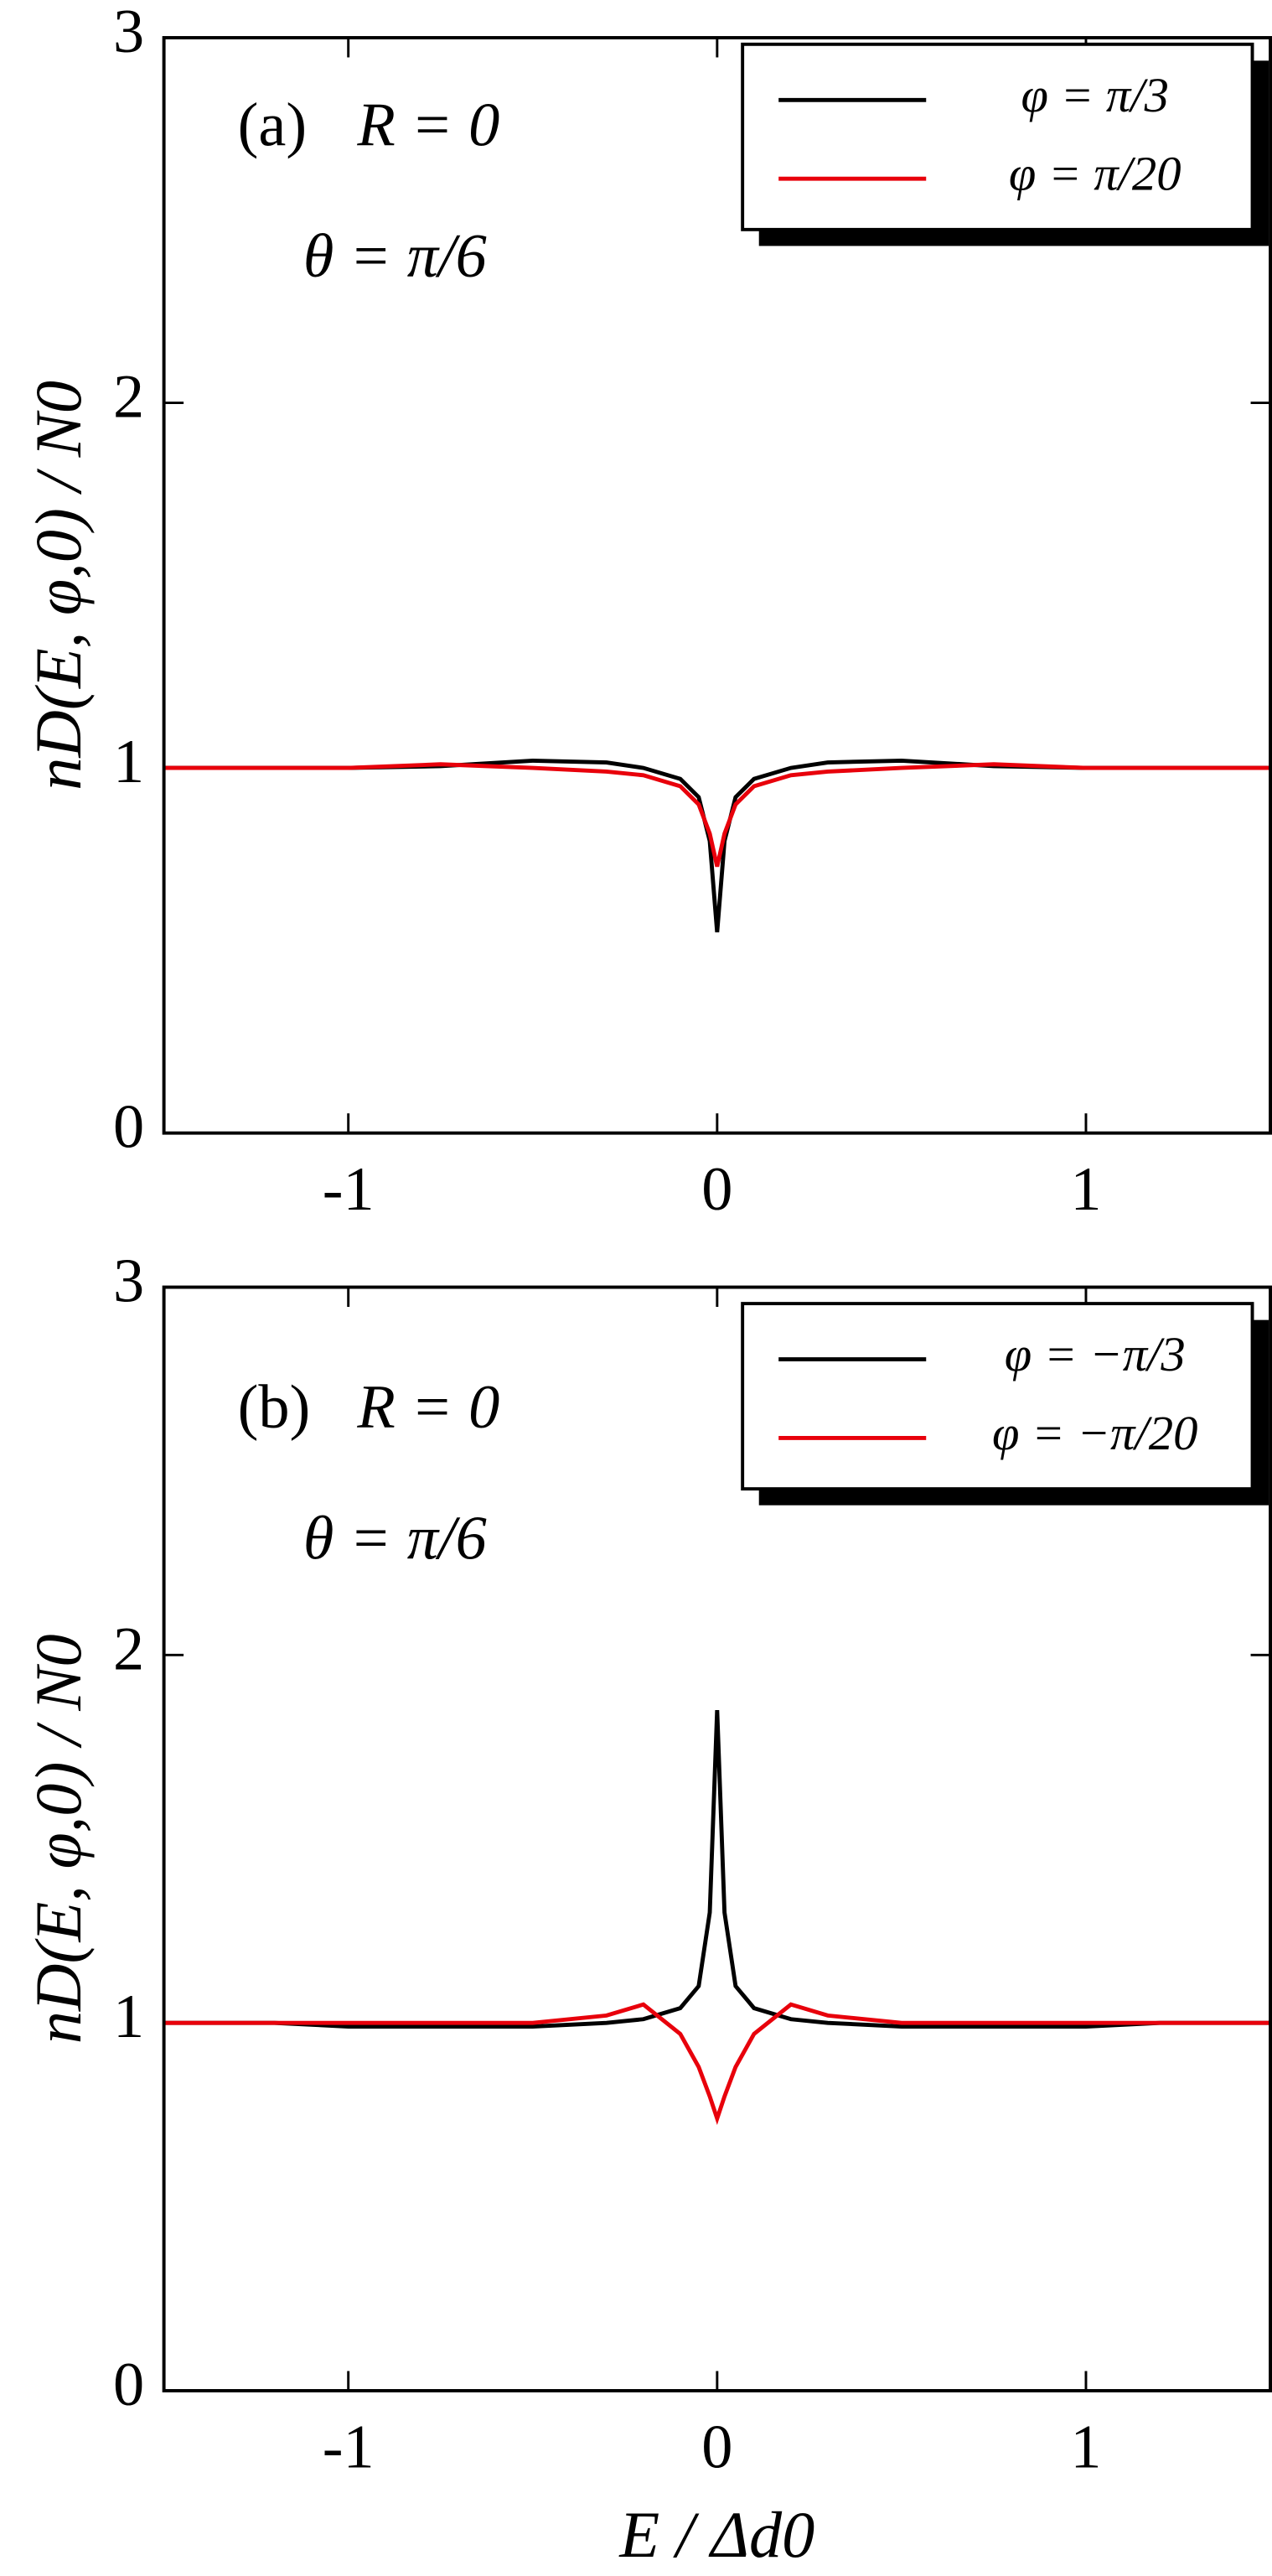  I want to click on panel-label: (a), so click(273, 125).